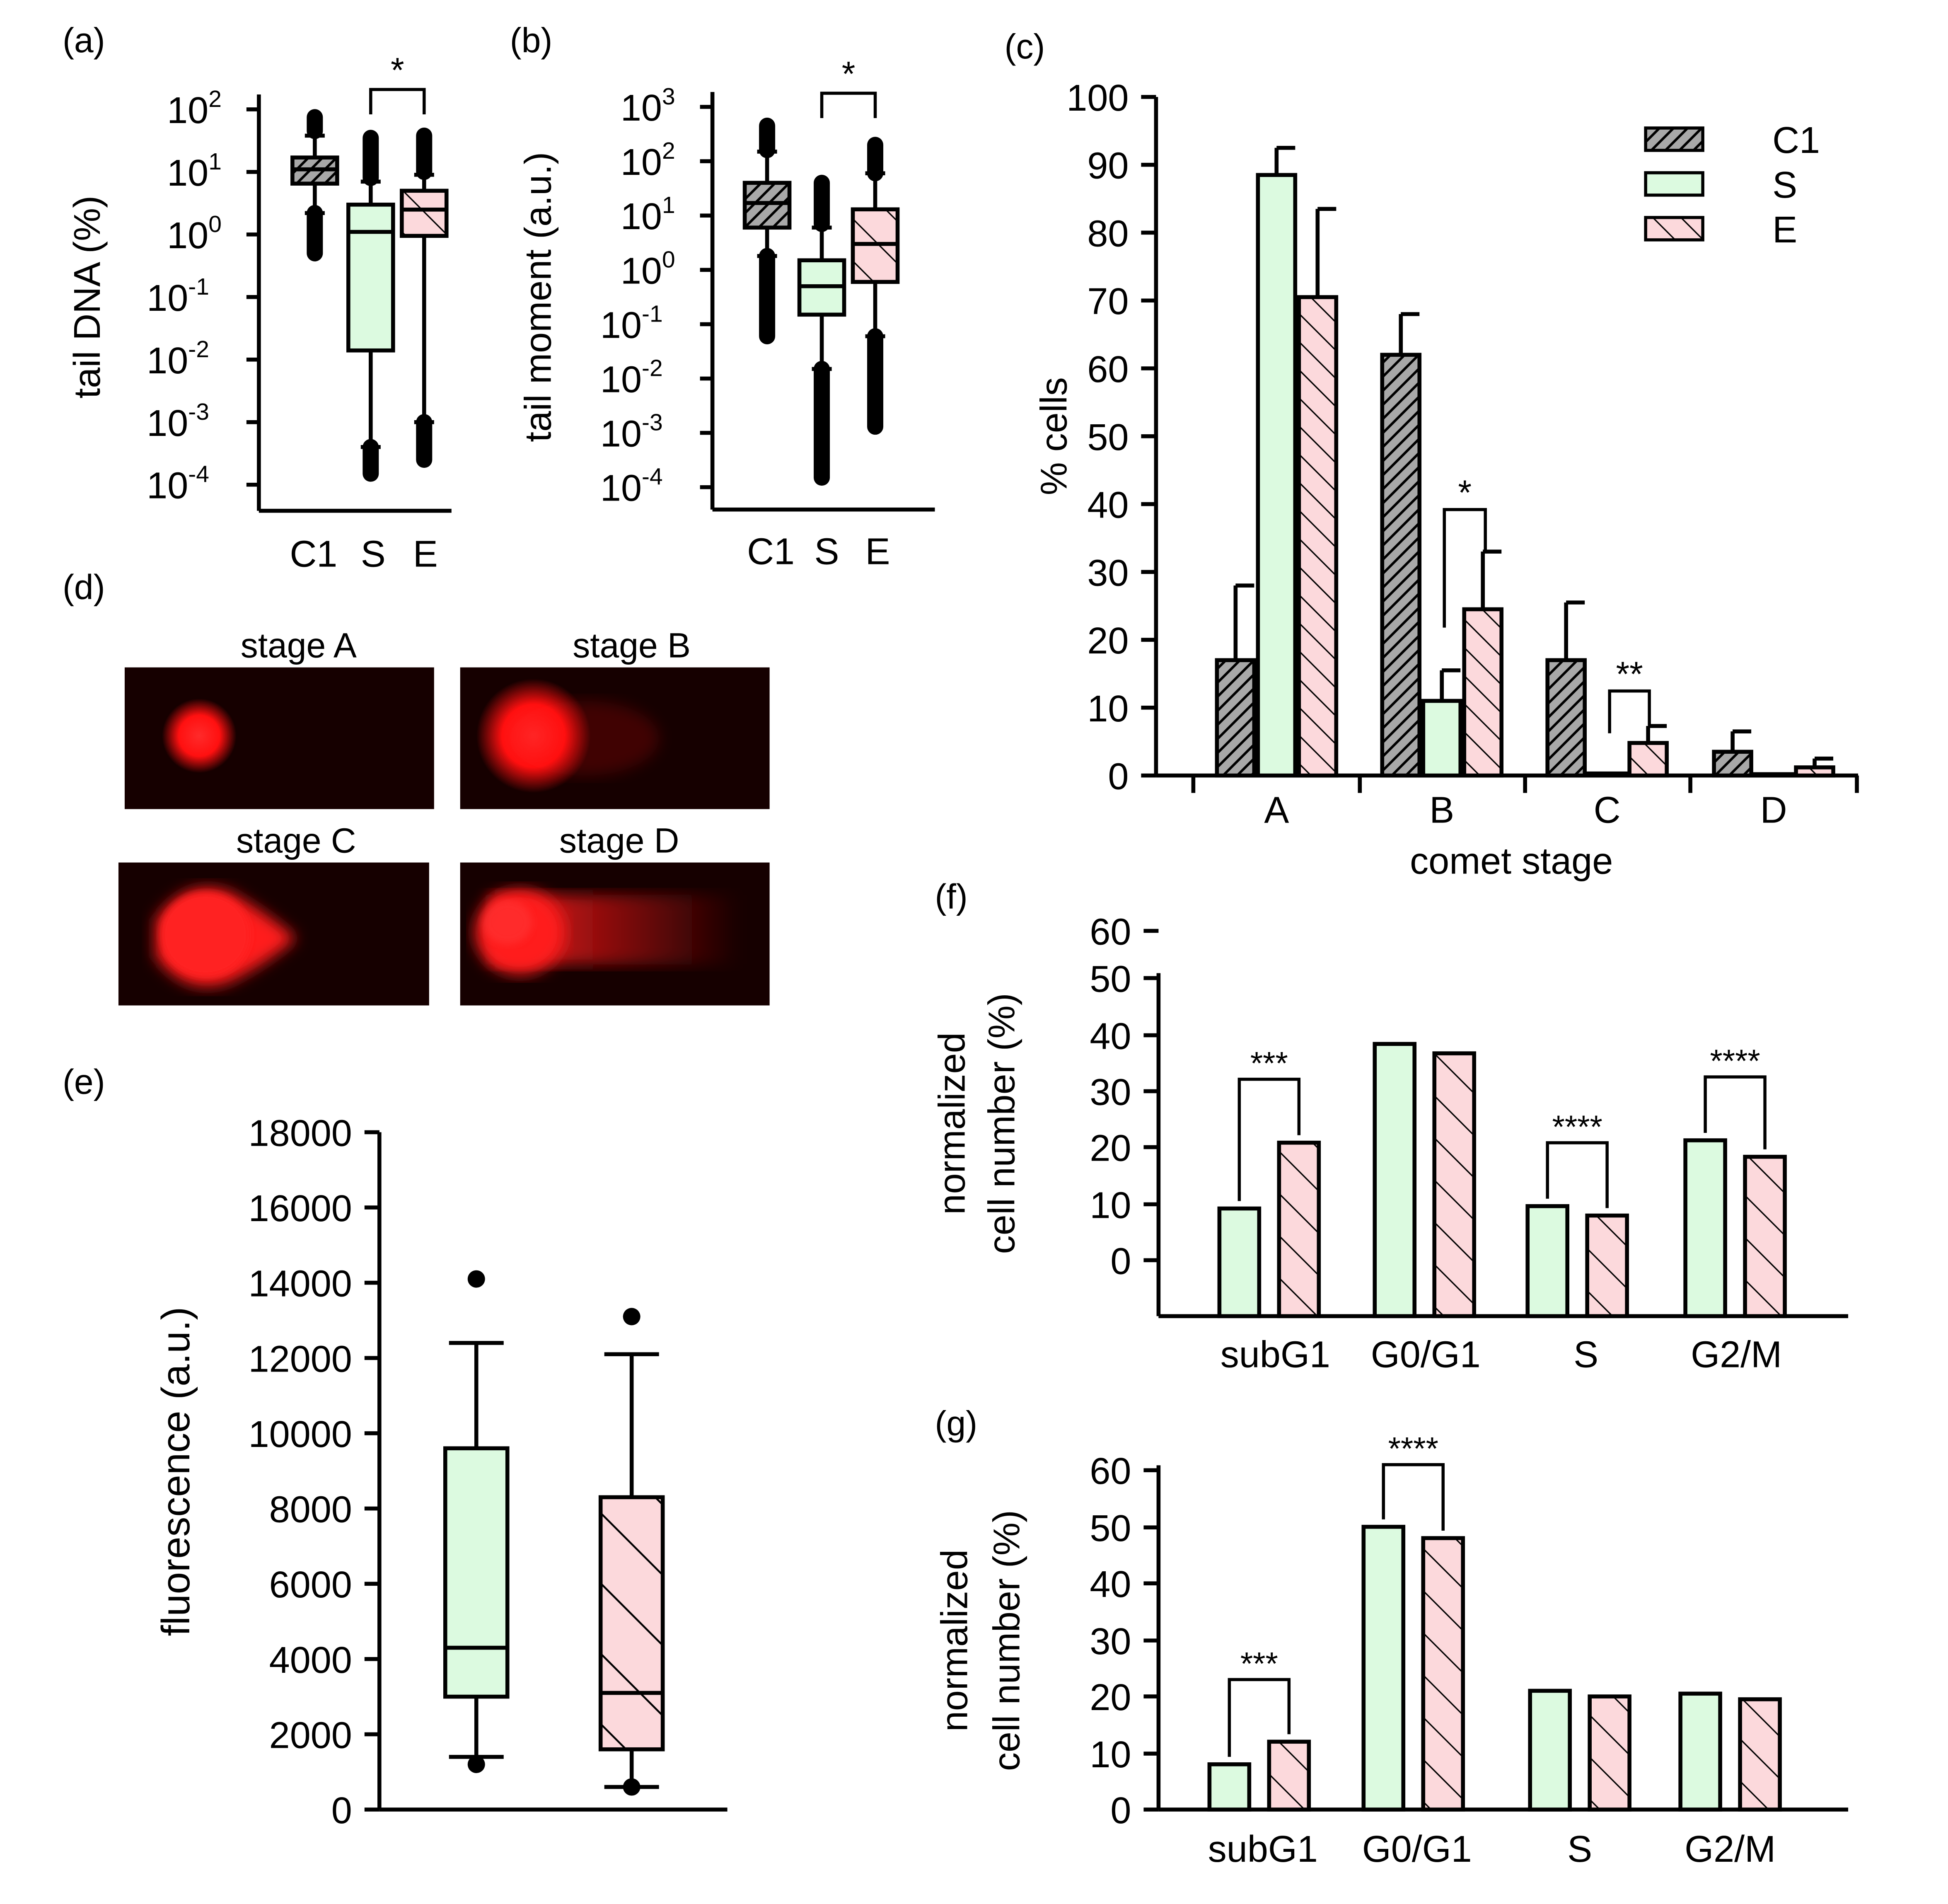 The width and height of the screenshot is (1948, 1904). What do you see at coordinates (1110, 1205) in the screenshot?
I see `y-tick-label-f: 10` at bounding box center [1110, 1205].